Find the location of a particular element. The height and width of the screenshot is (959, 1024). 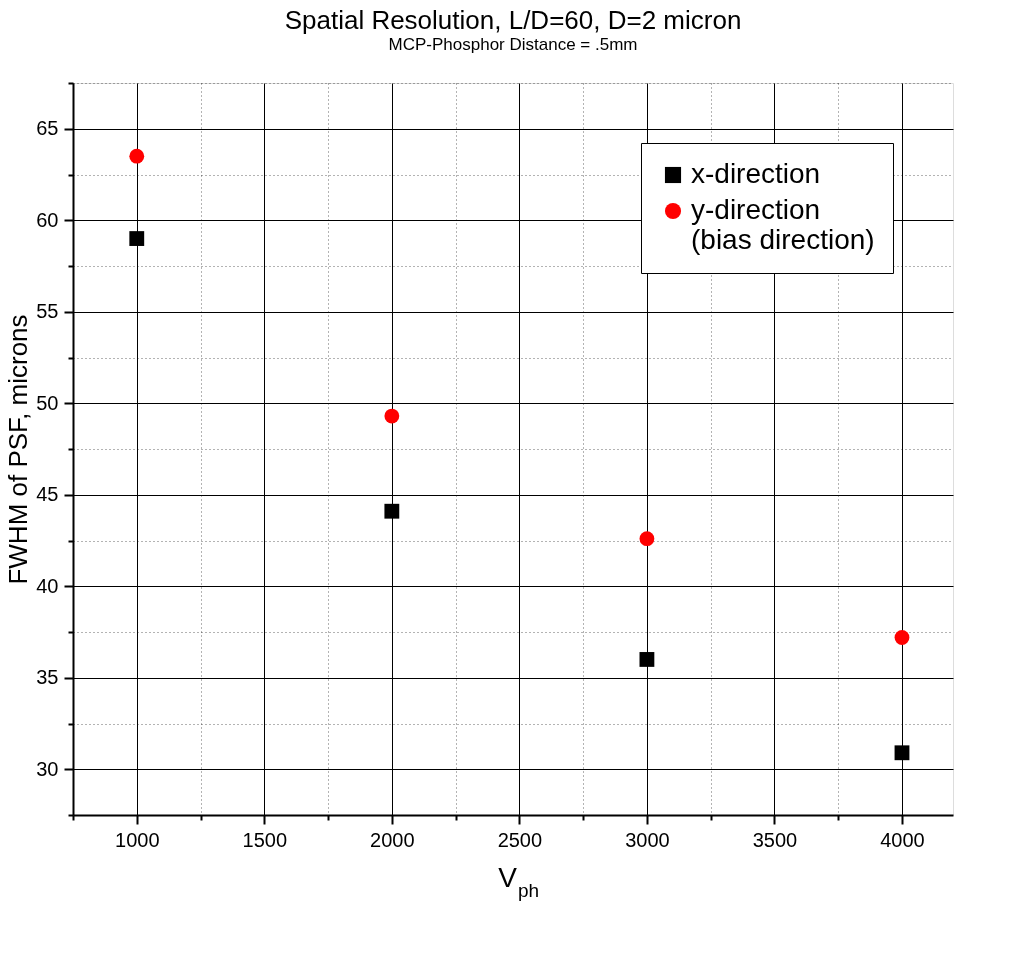

y-tick-label: 55 is located at coordinates (47, 311).